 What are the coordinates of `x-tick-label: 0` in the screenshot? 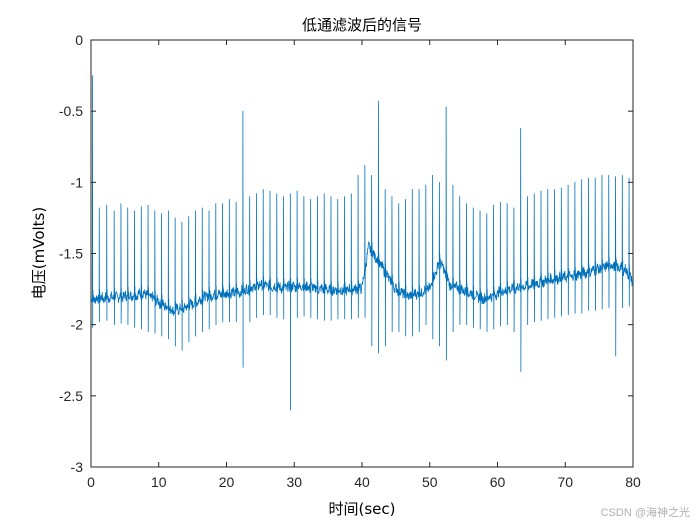 It's located at (91, 482).